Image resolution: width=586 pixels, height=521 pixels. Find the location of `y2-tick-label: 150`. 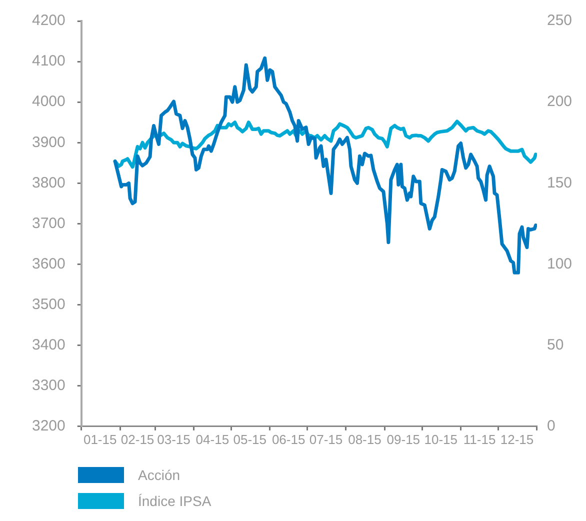

y2-tick-label: 150 is located at coordinates (559, 183).